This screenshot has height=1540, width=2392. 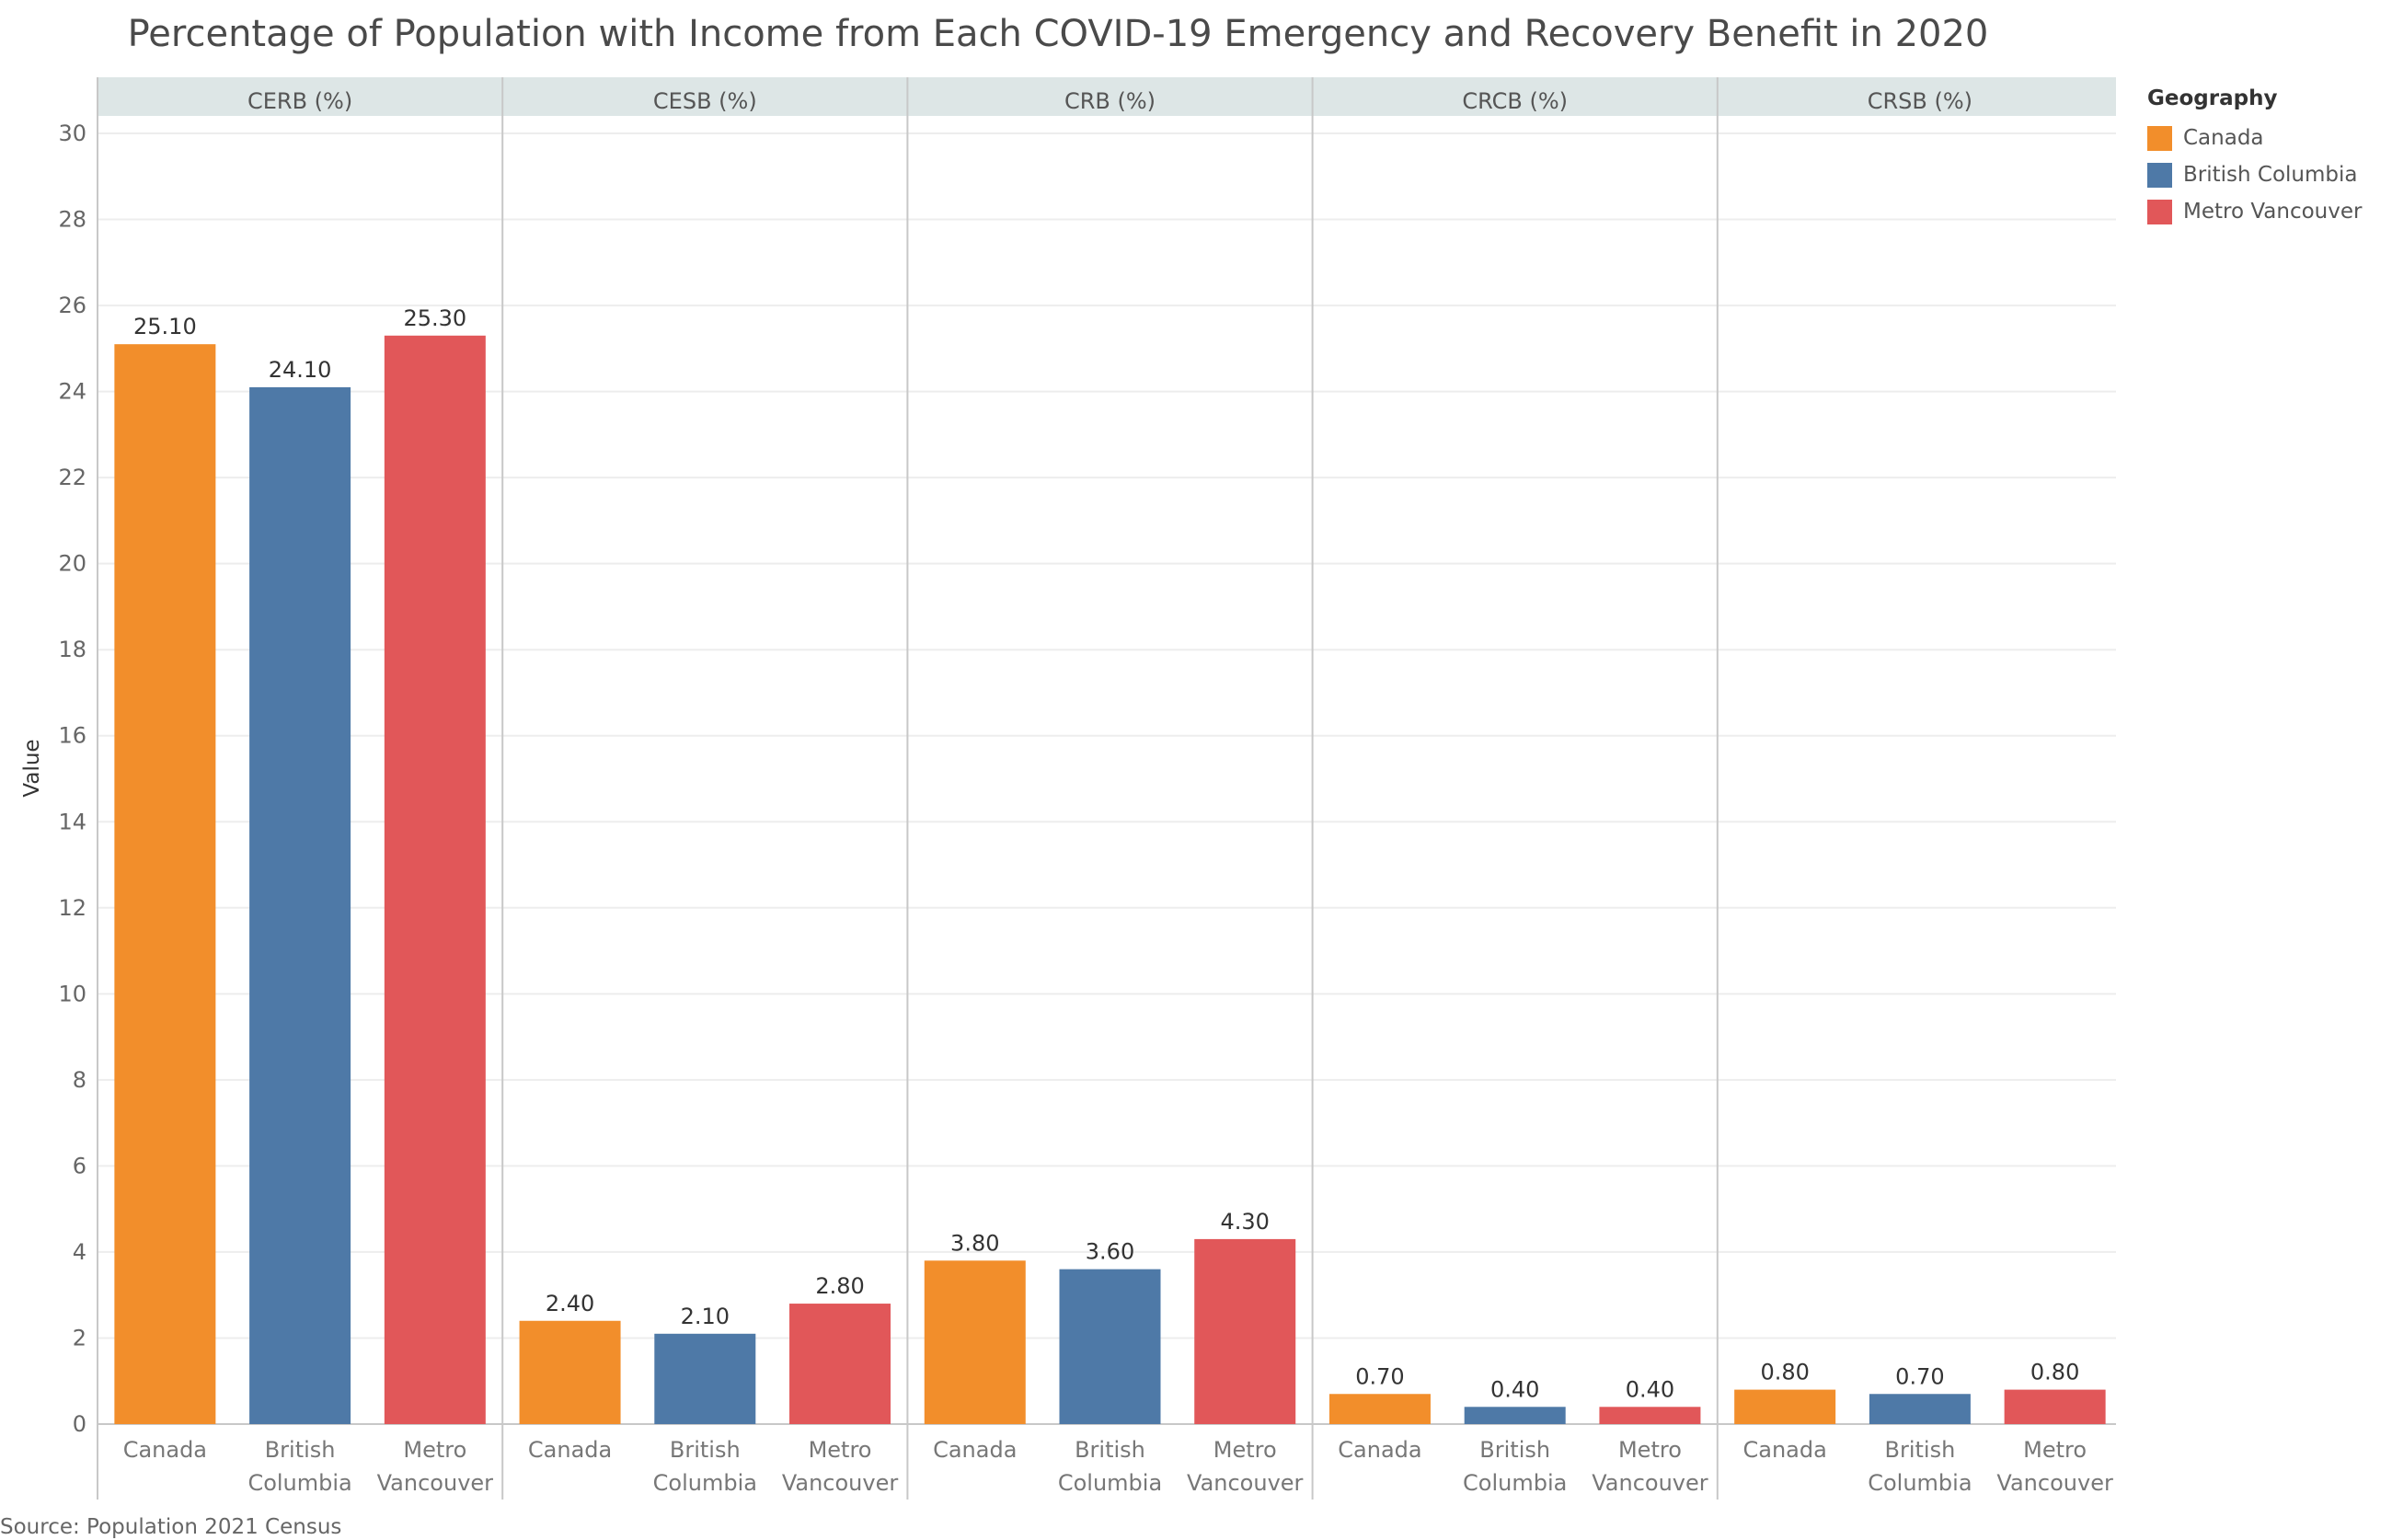 I want to click on y-tick-label: 10, so click(x=72, y=993).